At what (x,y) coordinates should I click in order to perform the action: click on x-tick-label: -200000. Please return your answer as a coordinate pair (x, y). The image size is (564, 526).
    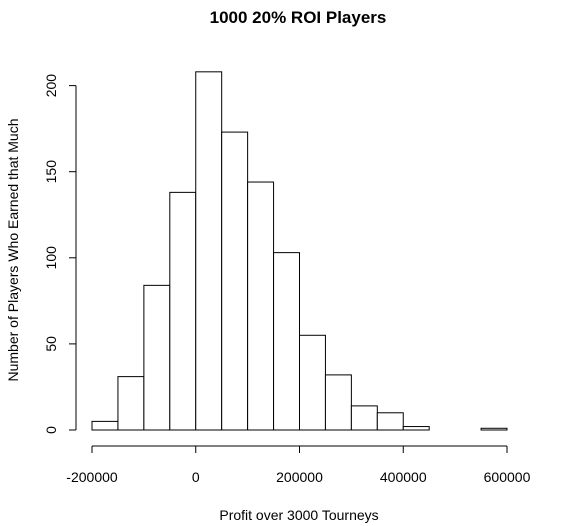
    Looking at the image, I should click on (92, 477).